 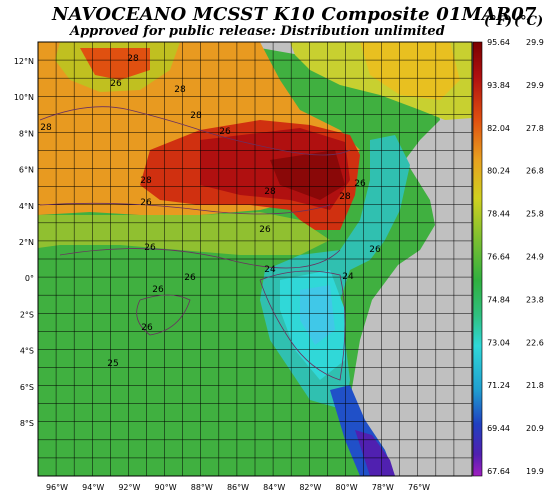 I want to click on colorbar-fahrenheit-label: 69.44, so click(x=498, y=428).